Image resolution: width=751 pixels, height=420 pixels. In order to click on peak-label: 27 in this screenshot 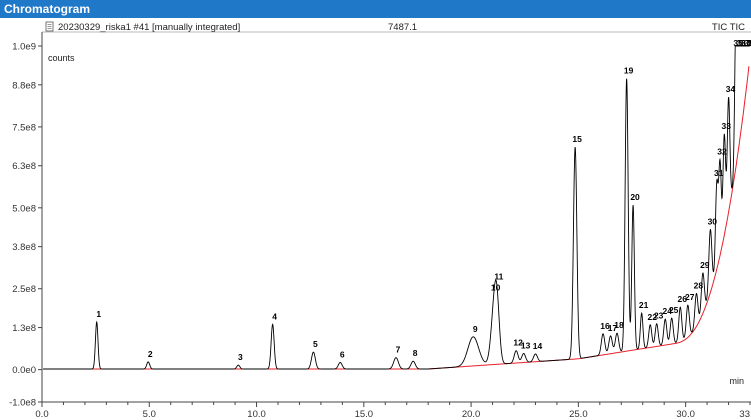, I will do `click(690, 297)`.